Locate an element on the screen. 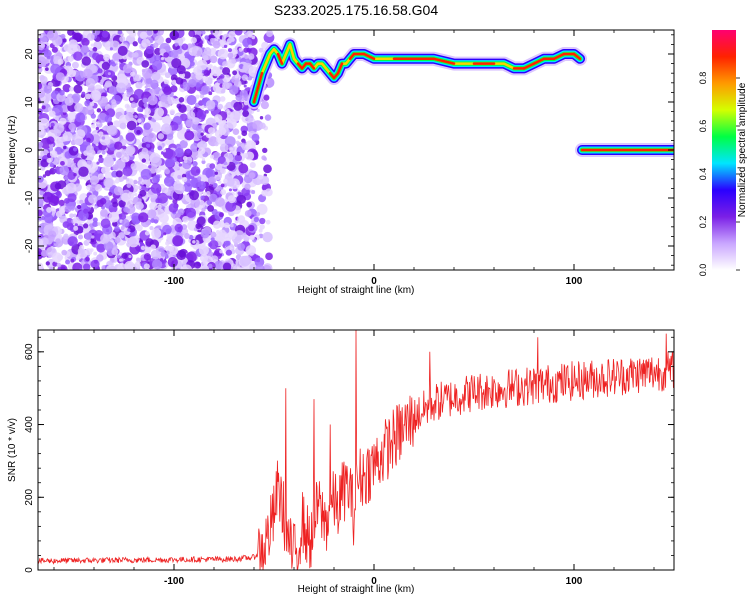 This screenshot has height=600, width=750. colorbar-ticks: 0.0 0.2 0.4 0.6 0.8 is located at coordinates (719, 174).